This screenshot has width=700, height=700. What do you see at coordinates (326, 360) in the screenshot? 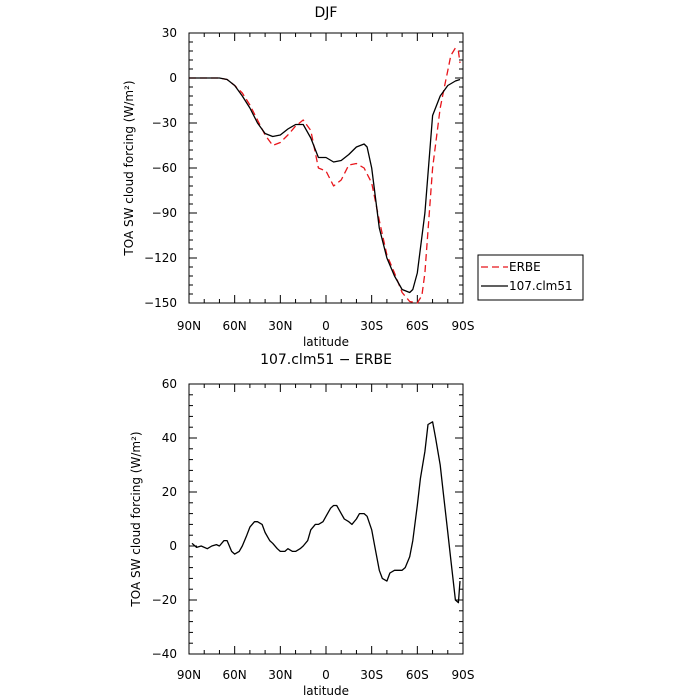
I see `chart-title: 107.clm51 − ERBE` at bounding box center [326, 360].